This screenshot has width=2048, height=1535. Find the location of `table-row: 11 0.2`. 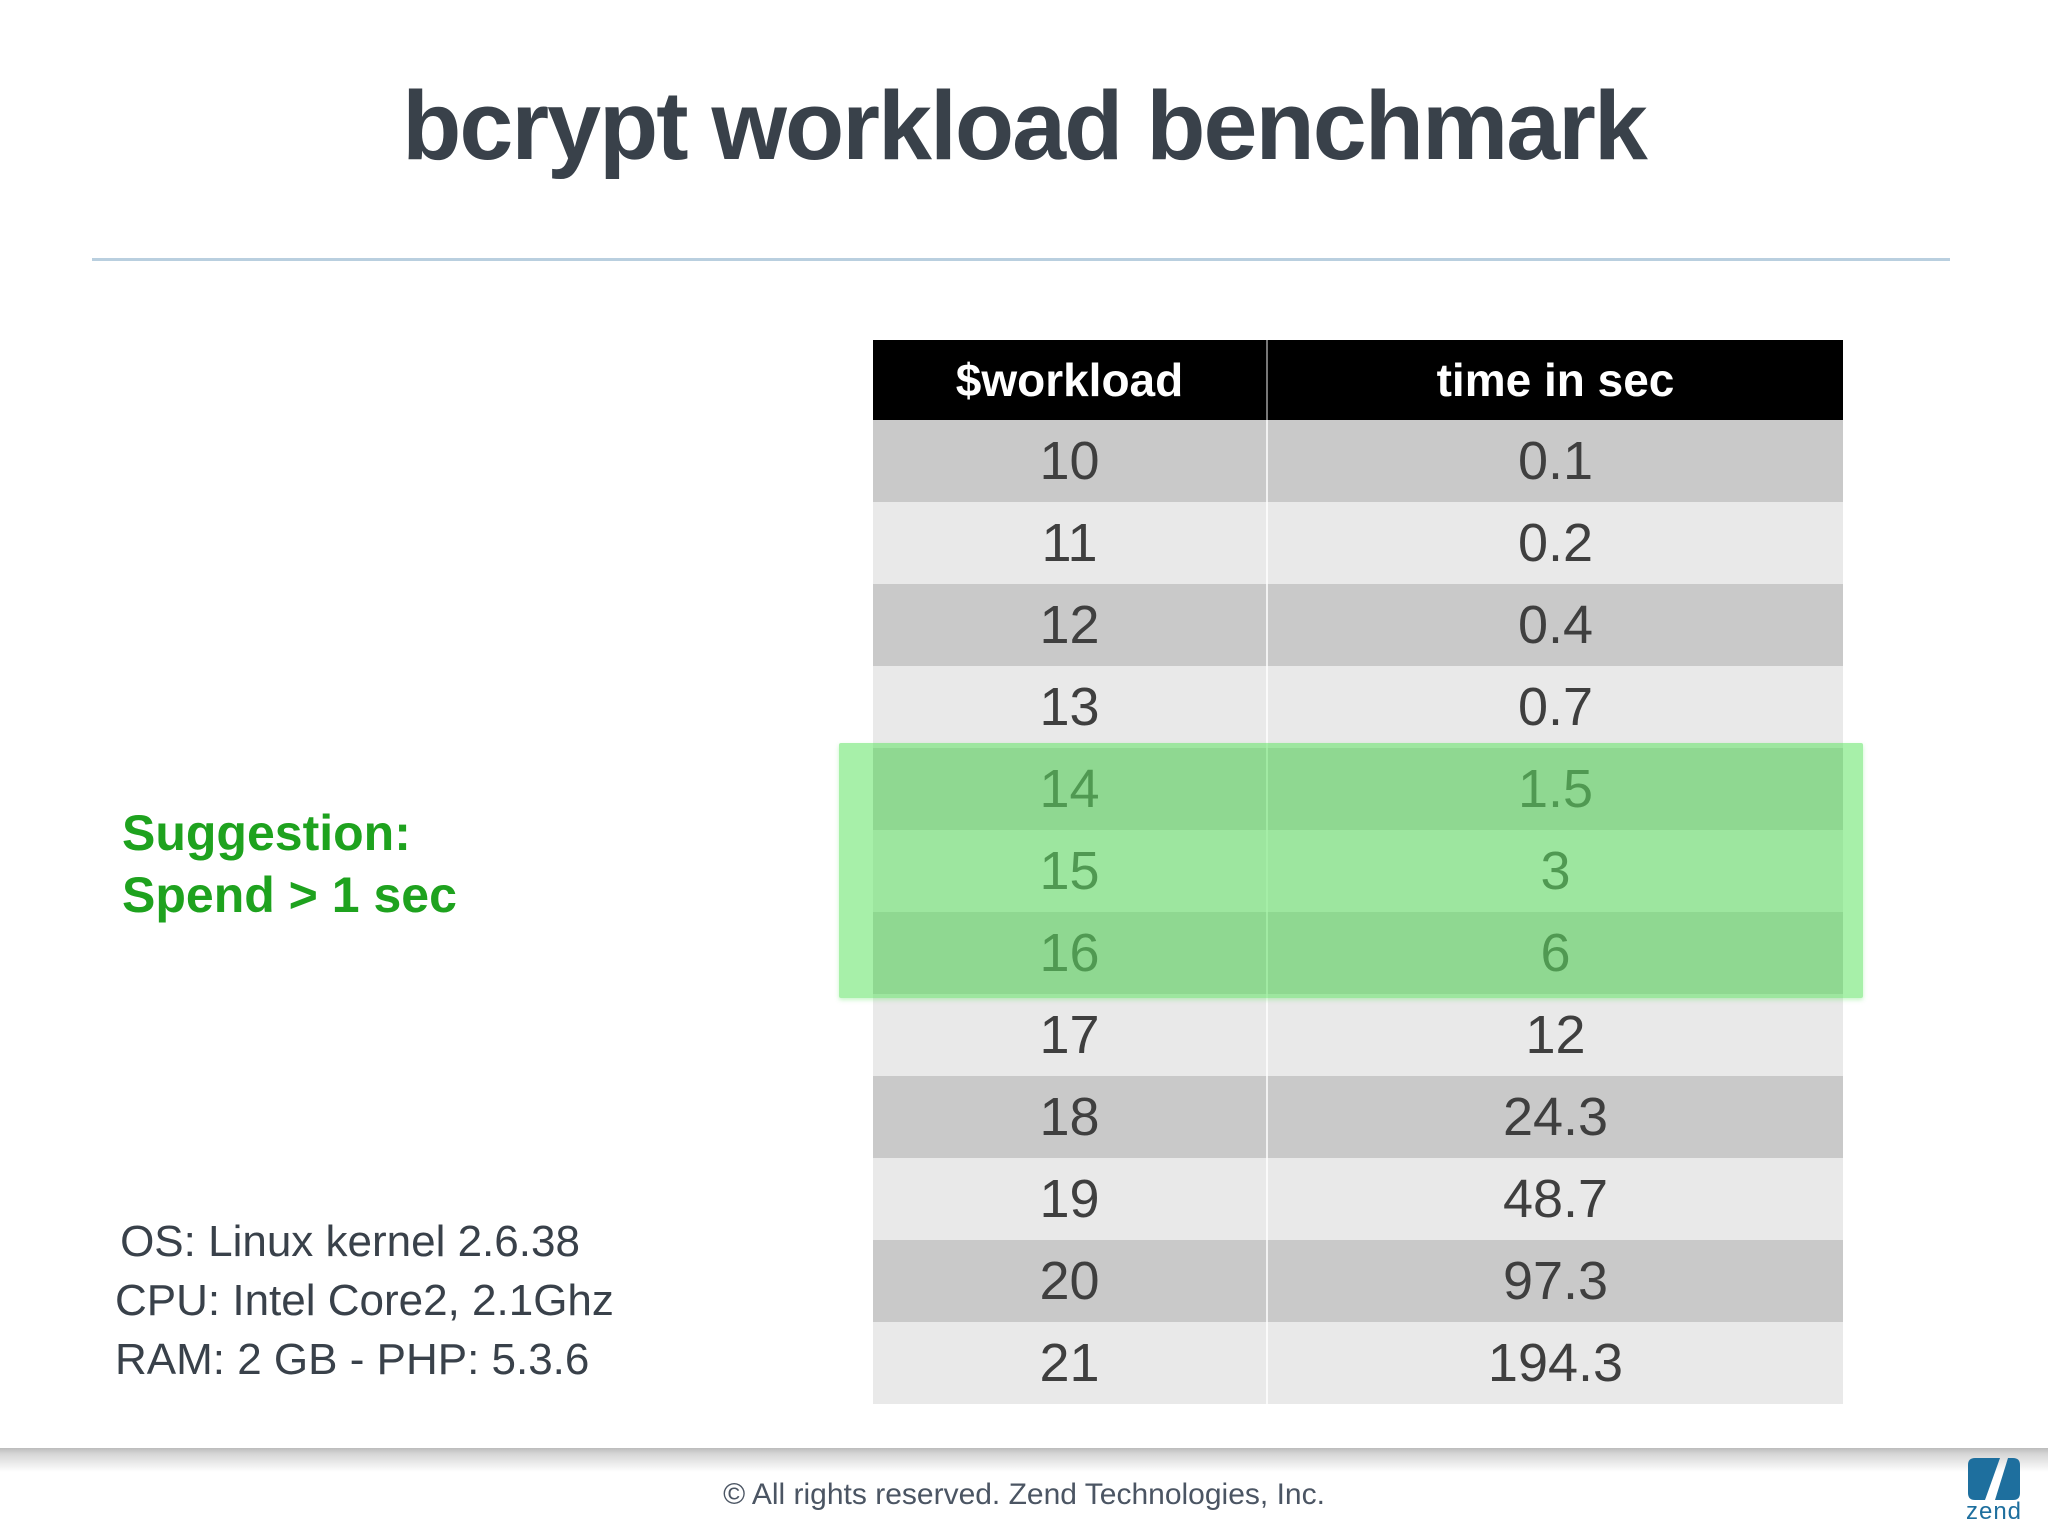

table-row: 11 0.2 is located at coordinates (1358, 543).